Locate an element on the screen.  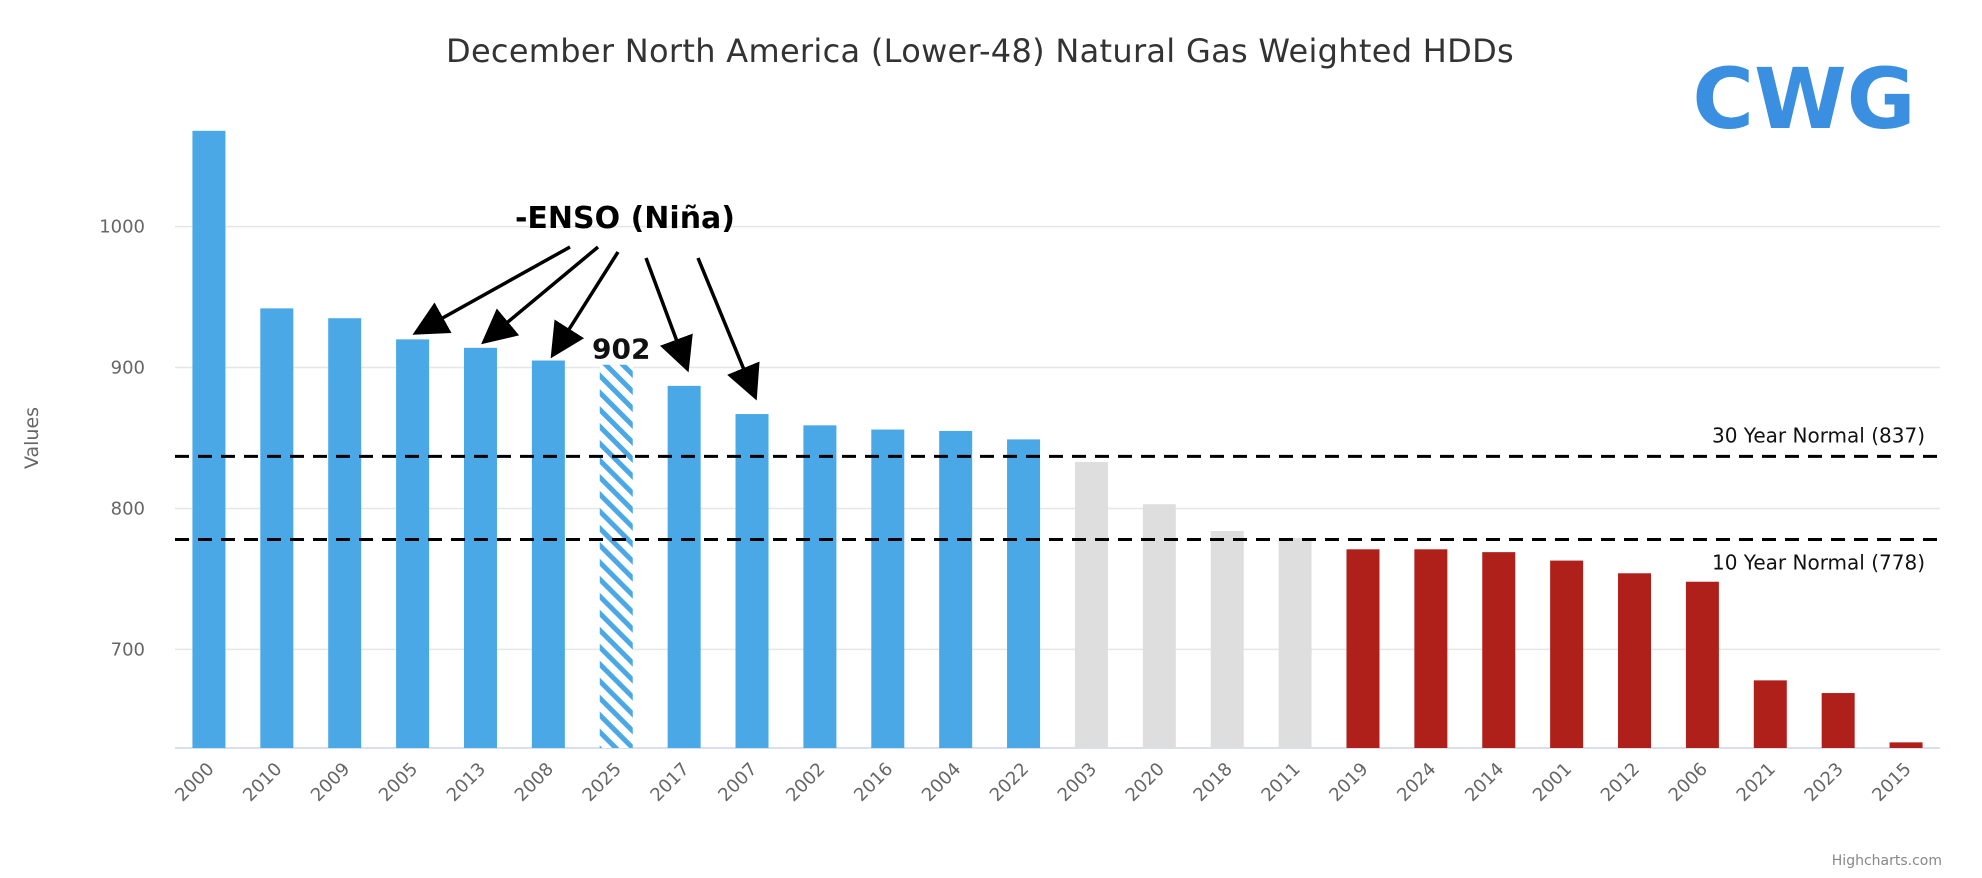
x-tick-label: 2000 is located at coordinates (194, 782).